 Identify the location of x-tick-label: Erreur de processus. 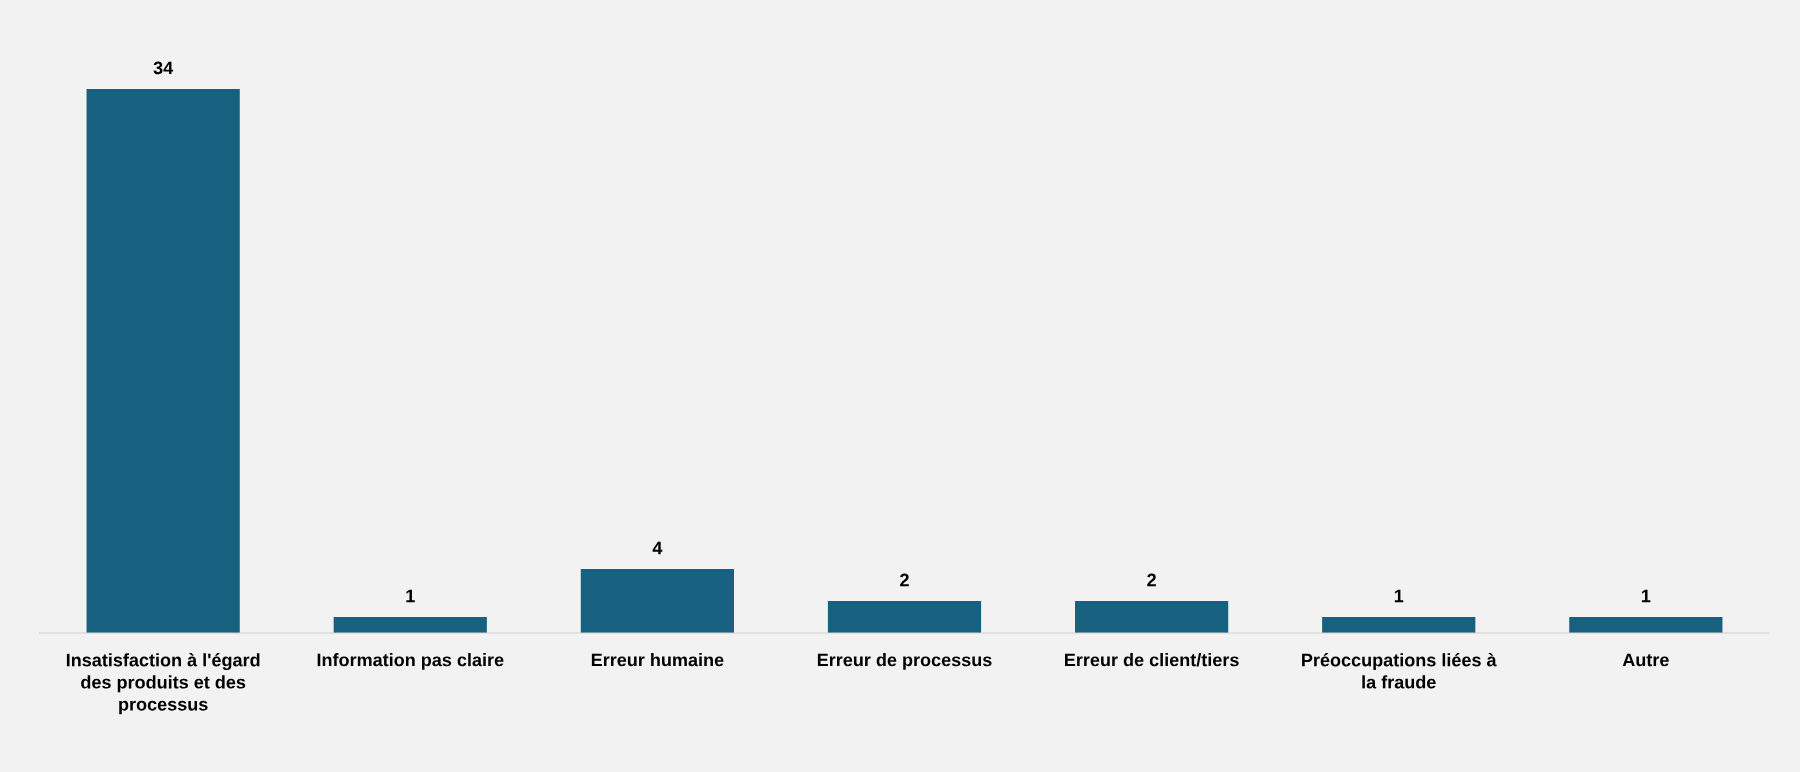
(904, 661).